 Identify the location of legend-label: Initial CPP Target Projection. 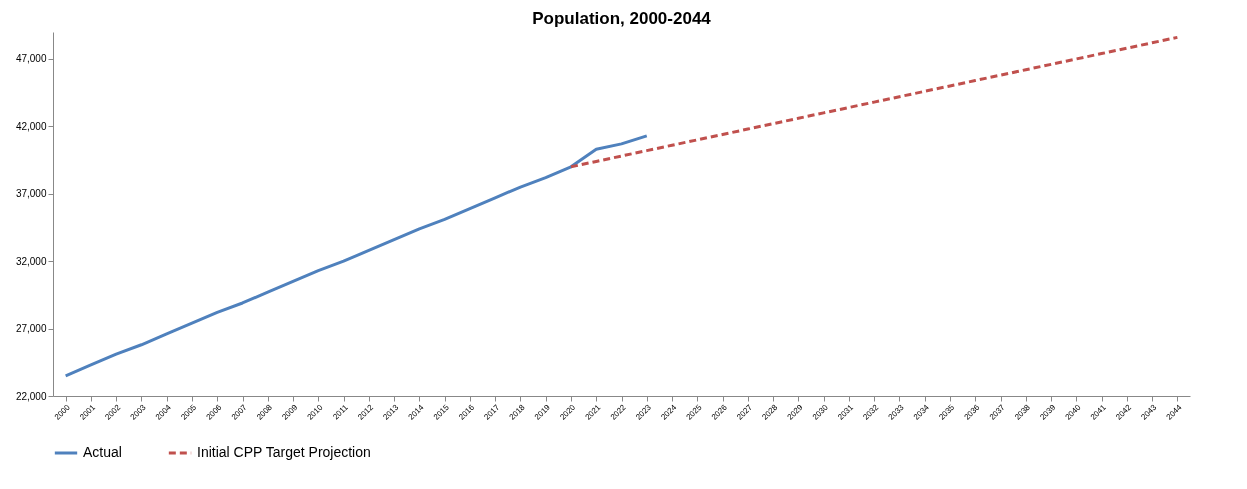
(284, 452).